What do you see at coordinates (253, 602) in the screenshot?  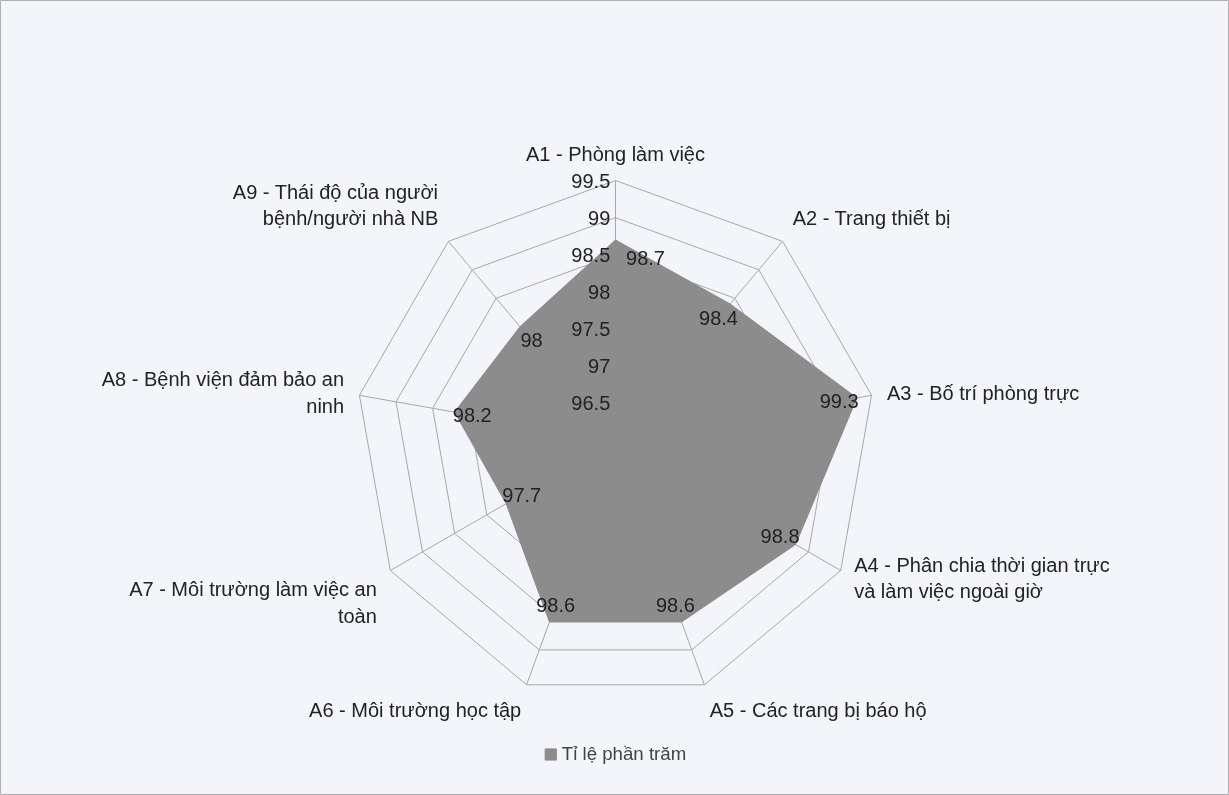 I see `spoke-label: A7 - Môi trường làm việc an toàn` at bounding box center [253, 602].